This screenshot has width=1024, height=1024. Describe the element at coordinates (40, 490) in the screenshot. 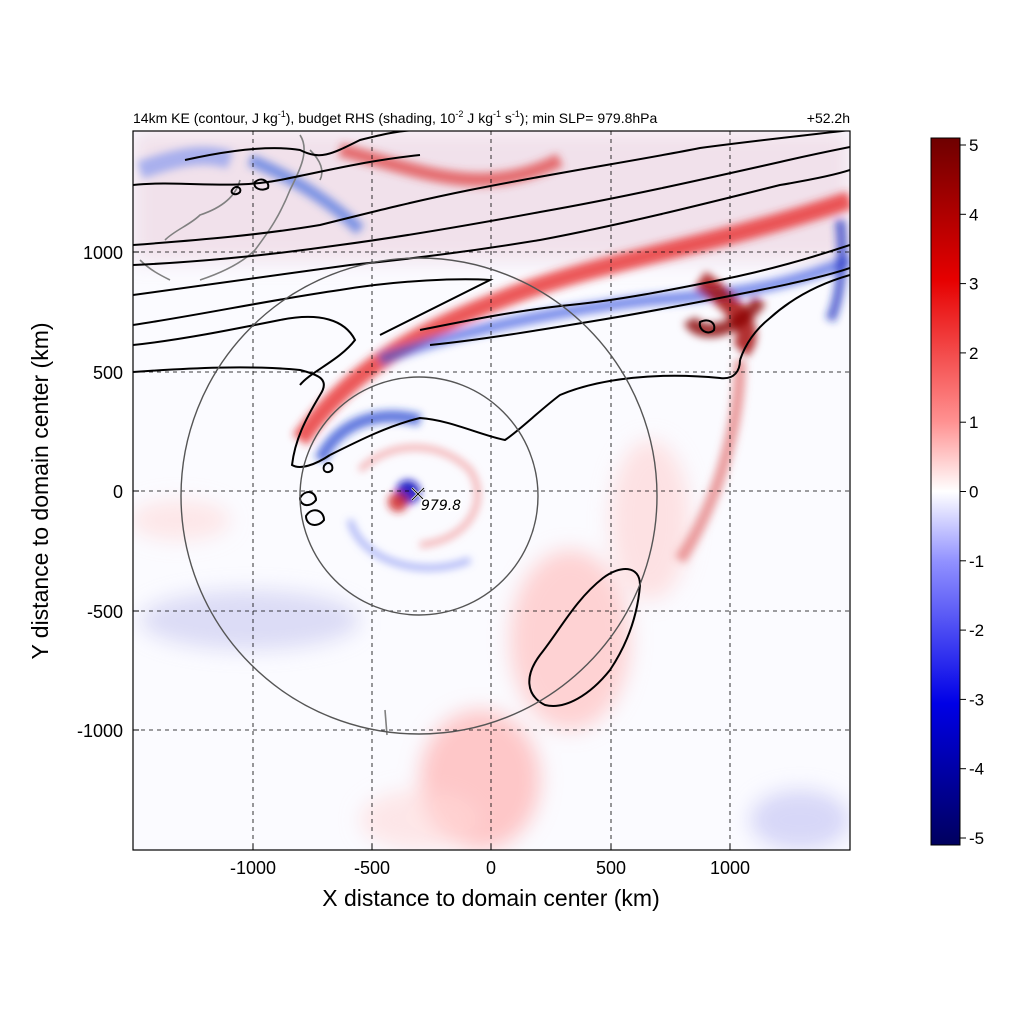

I see `y-axis-label: Y distance to domain center (km)` at that location.